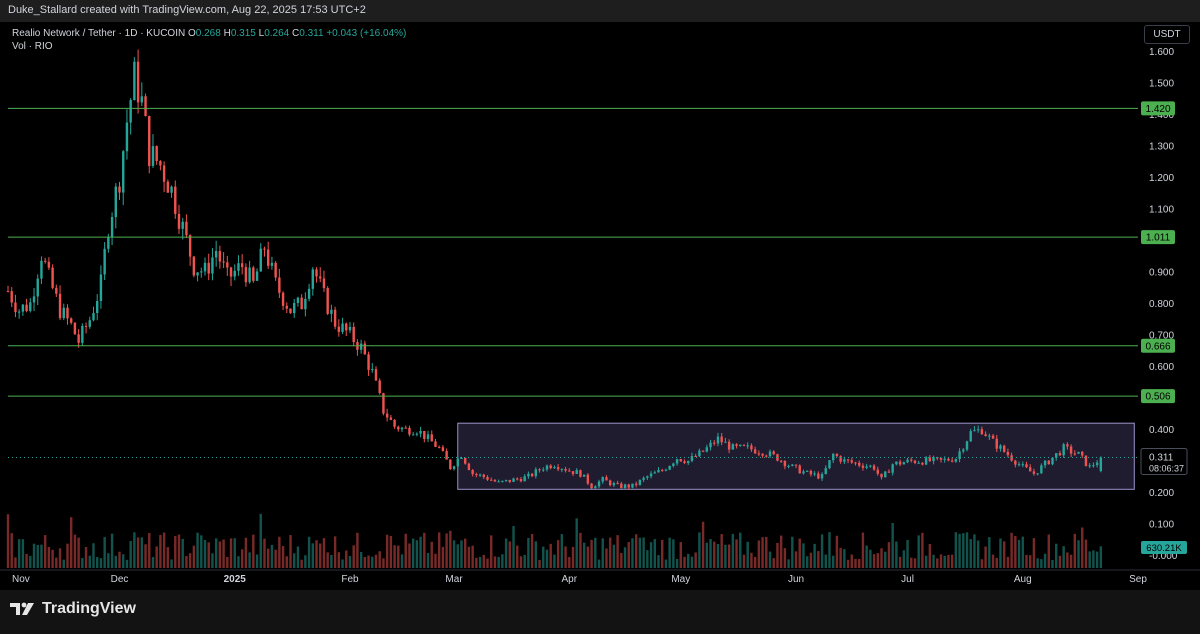  What do you see at coordinates (1157, 397) in the screenshot?
I see `price-level-label: 0.506` at bounding box center [1157, 397].